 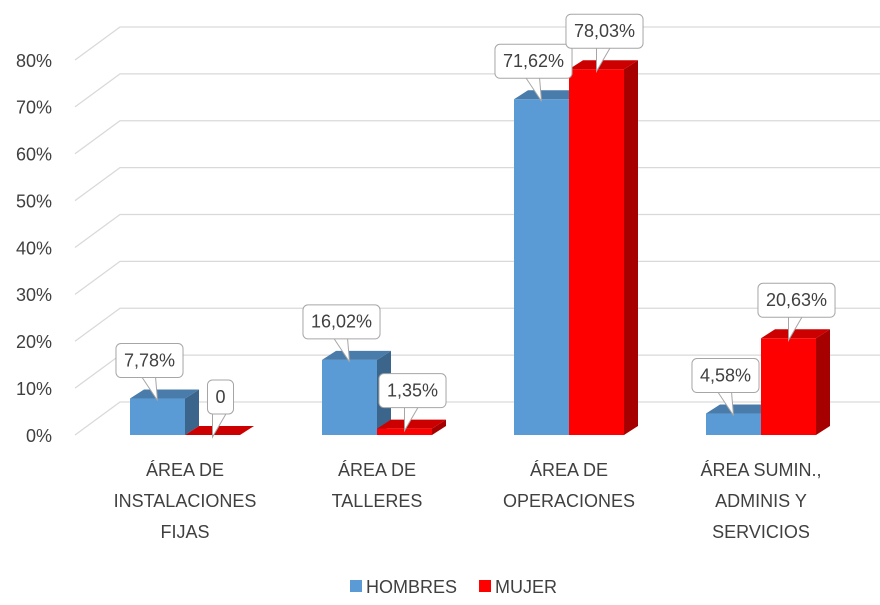 I want to click on legend-label: MUJER, so click(x=526, y=587).